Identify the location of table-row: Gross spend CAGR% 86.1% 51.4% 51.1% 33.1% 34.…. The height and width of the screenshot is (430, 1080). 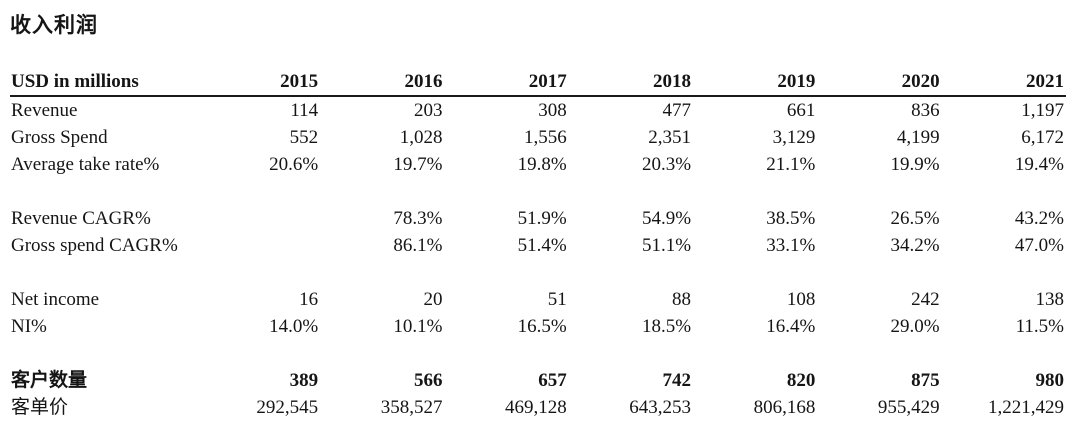
(538, 245).